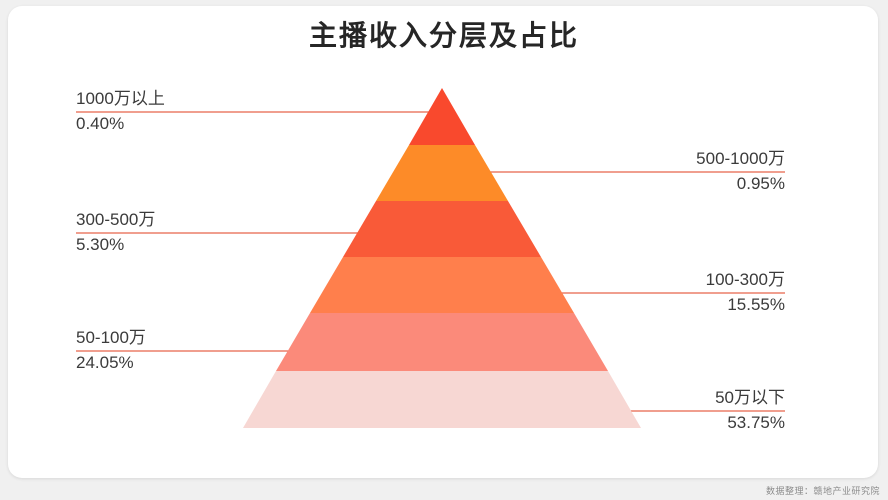 The width and height of the screenshot is (888, 500). Describe the element at coordinates (442, 229) in the screenshot. I see `pyramid-band-300-500wan` at that location.